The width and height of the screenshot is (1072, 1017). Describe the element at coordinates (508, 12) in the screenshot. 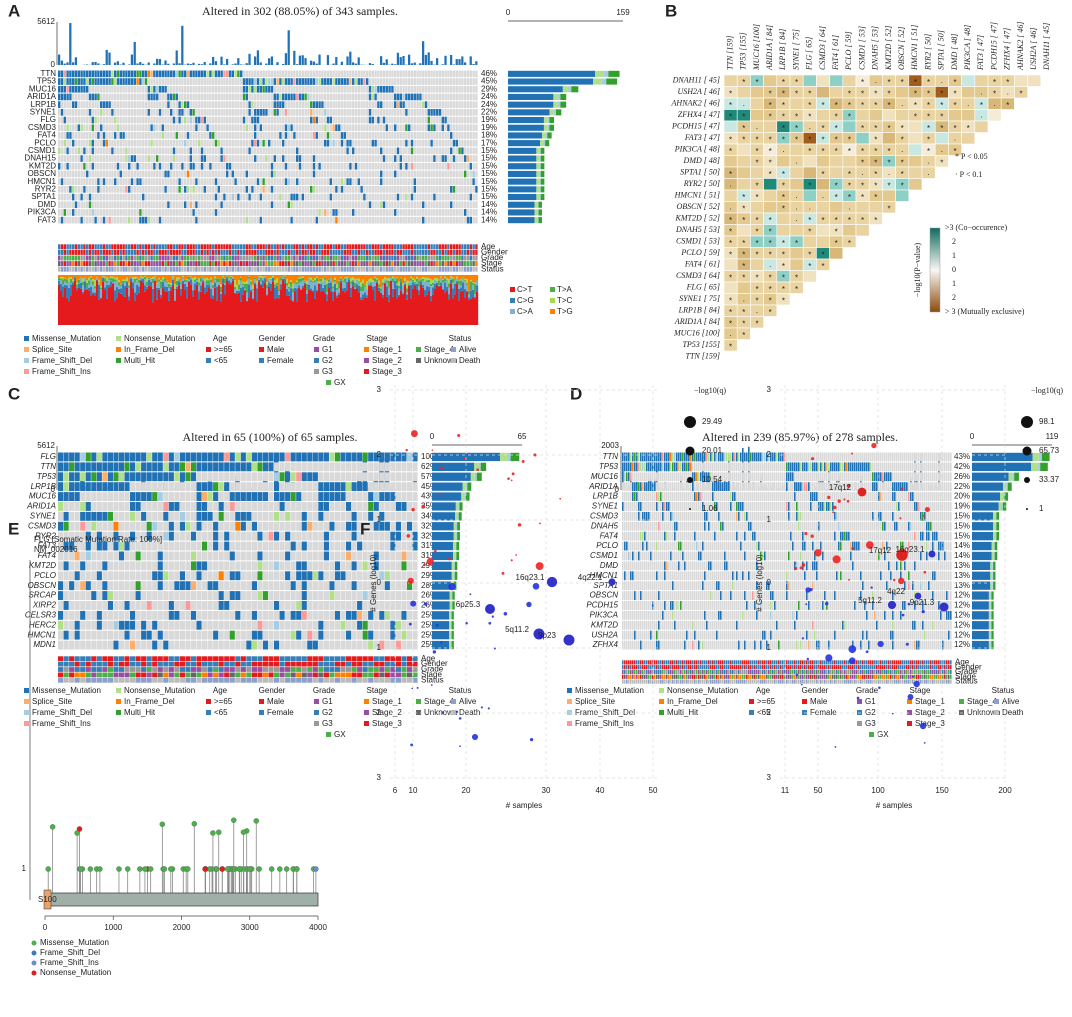

I see `count-axis-label: 0` at that location.